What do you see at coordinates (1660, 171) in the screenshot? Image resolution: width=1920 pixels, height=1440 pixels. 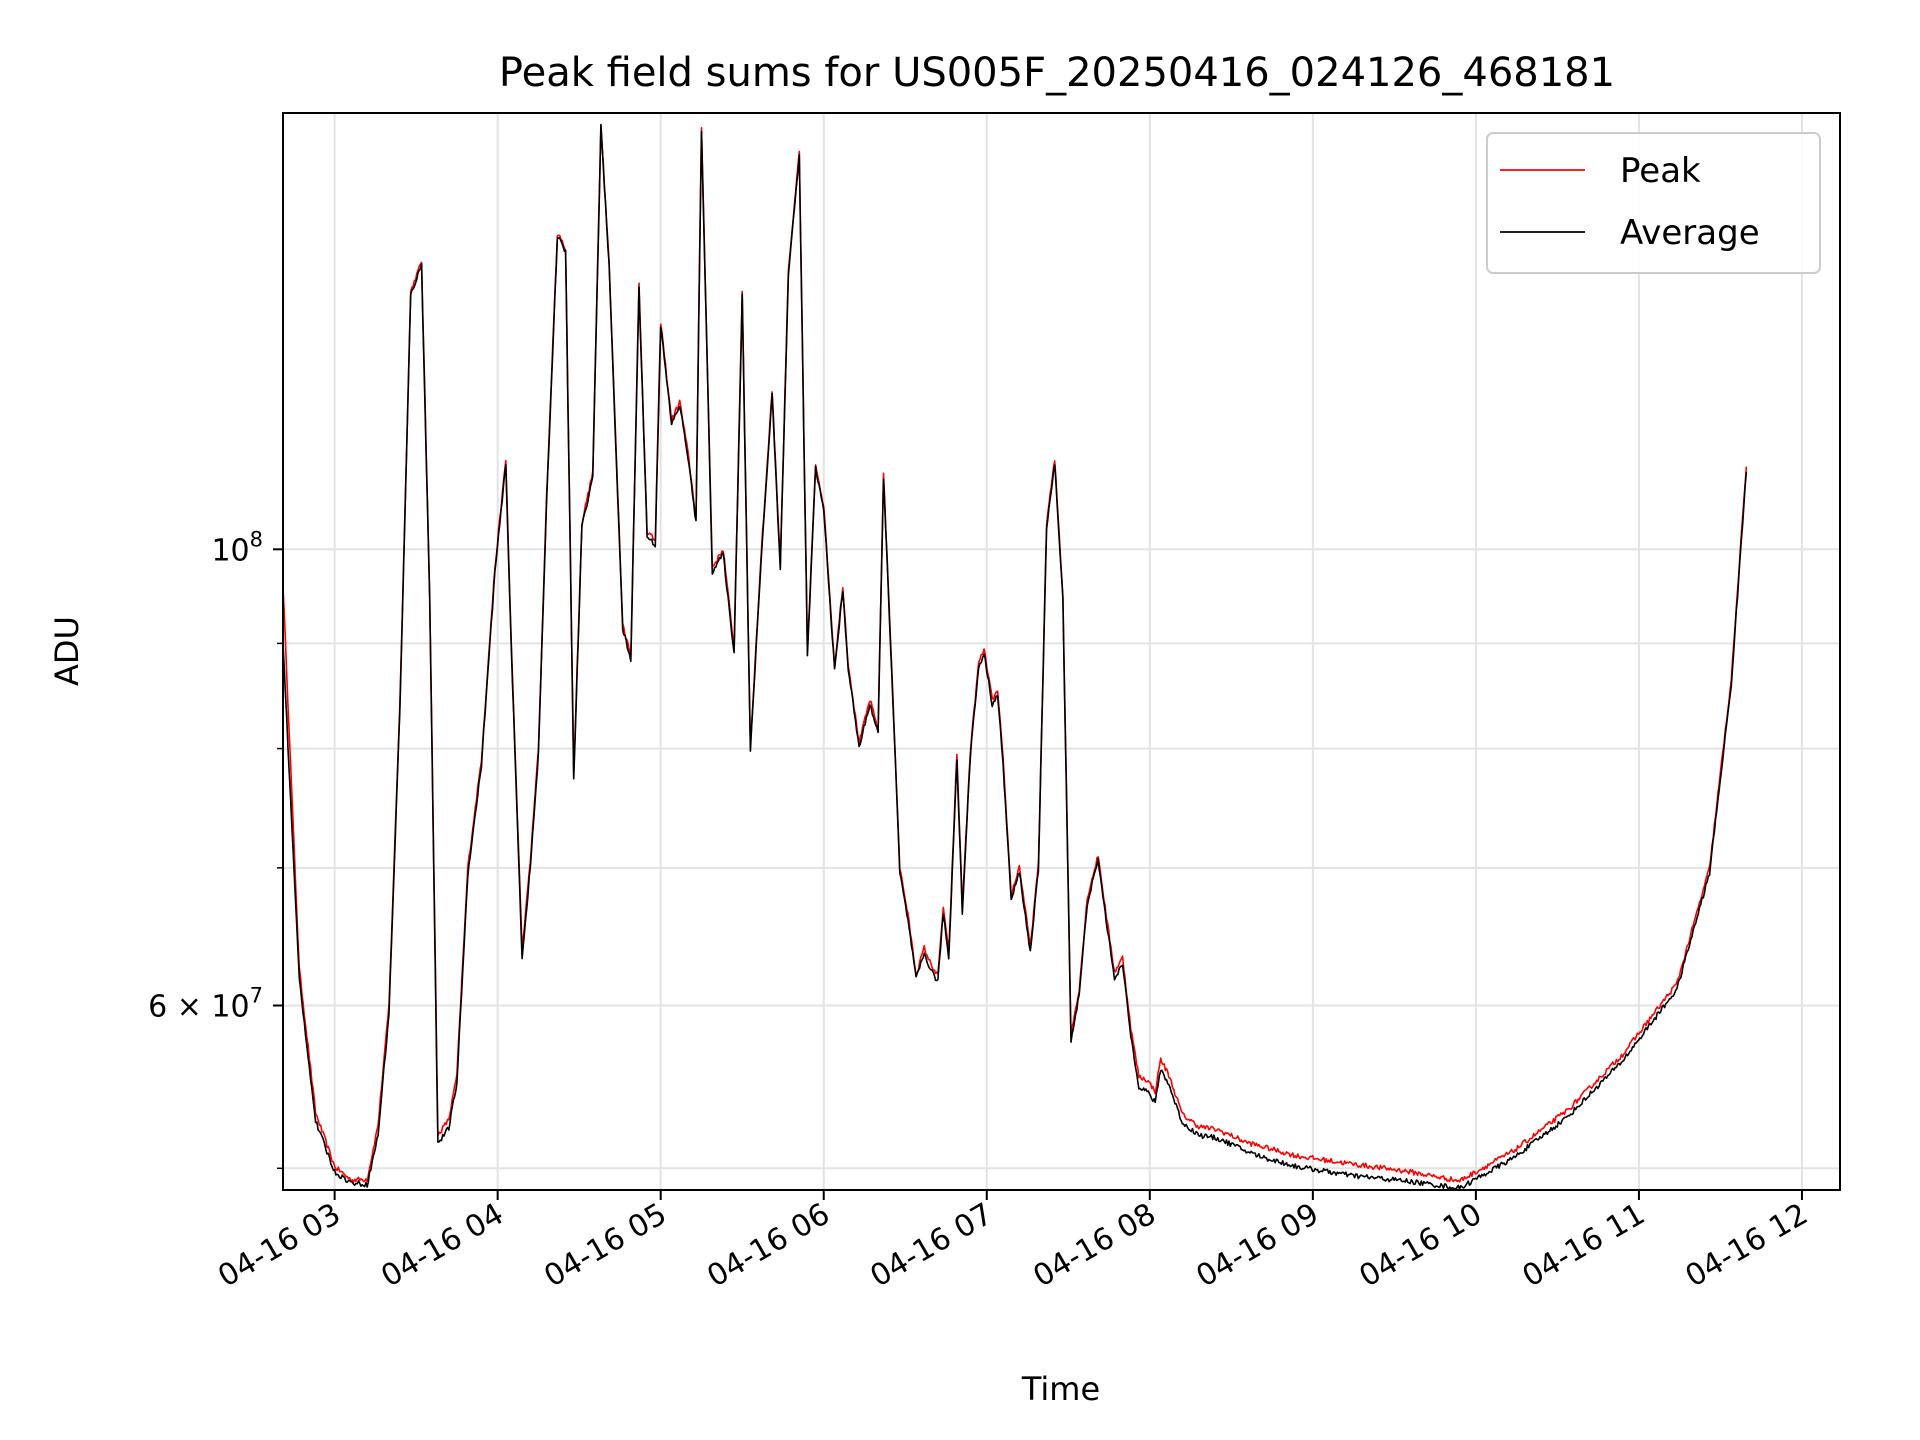 I see `legend-label: Peak` at bounding box center [1660, 171].